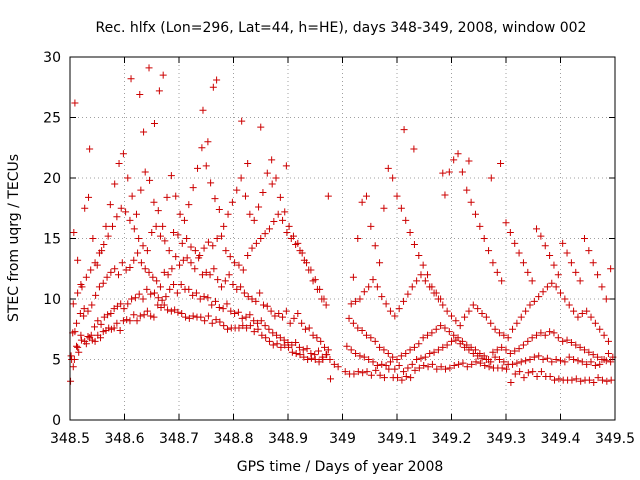  I want to click on y-tick-label: 5, so click(56, 361).